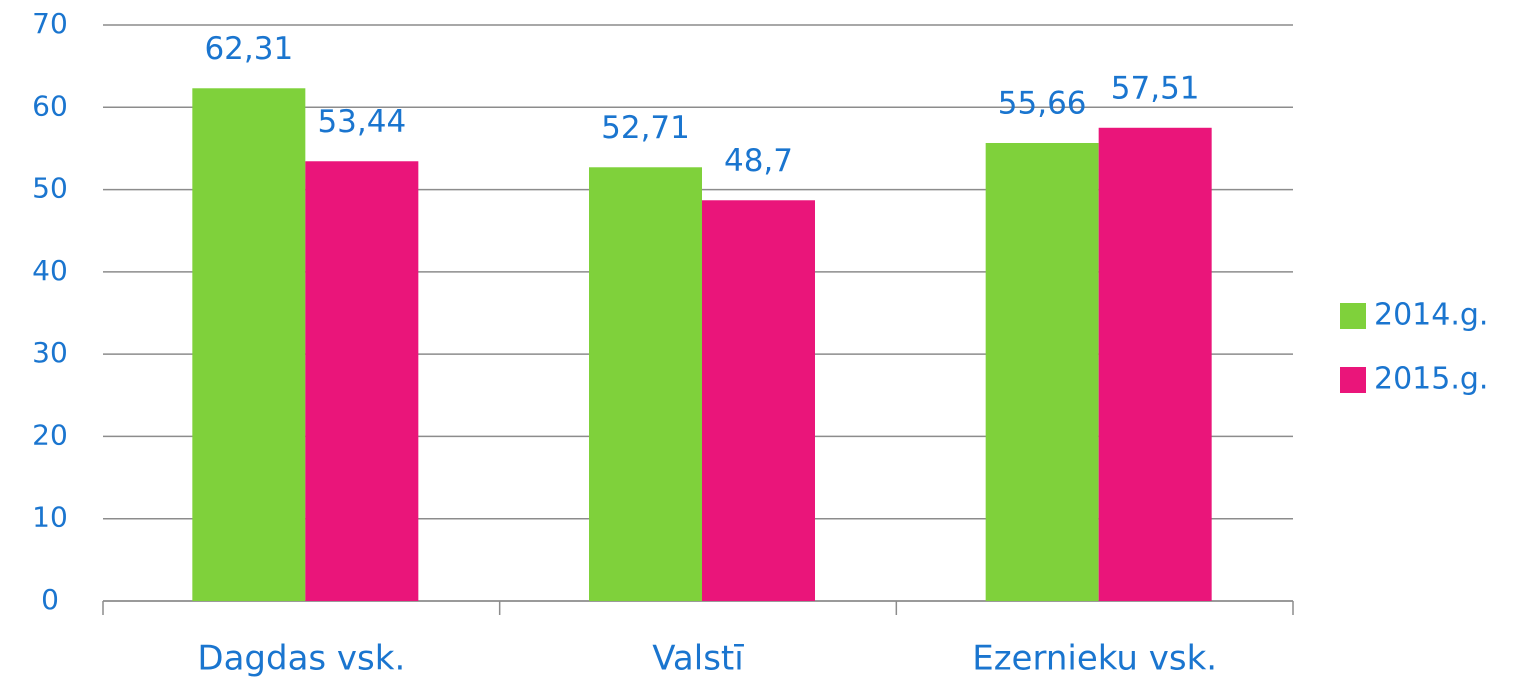 Image resolution: width=1530 pixels, height=687 pixels. I want to click on y-tick-label: 30, so click(50, 352).